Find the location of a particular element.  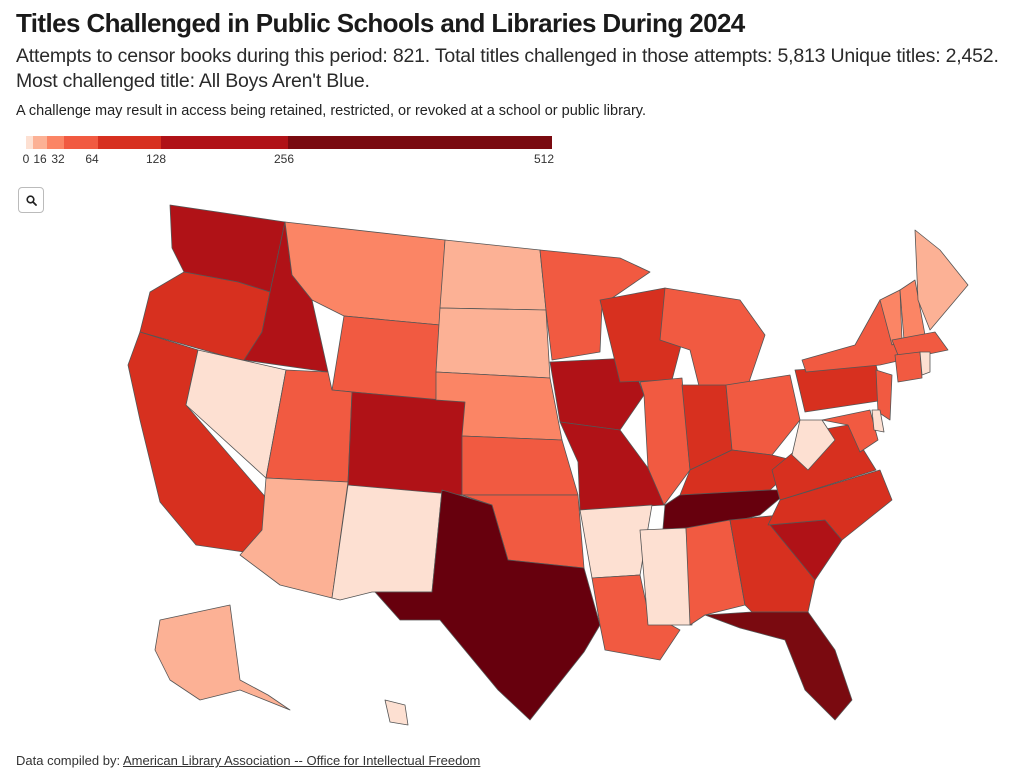

state-ms is located at coordinates (666, 576).